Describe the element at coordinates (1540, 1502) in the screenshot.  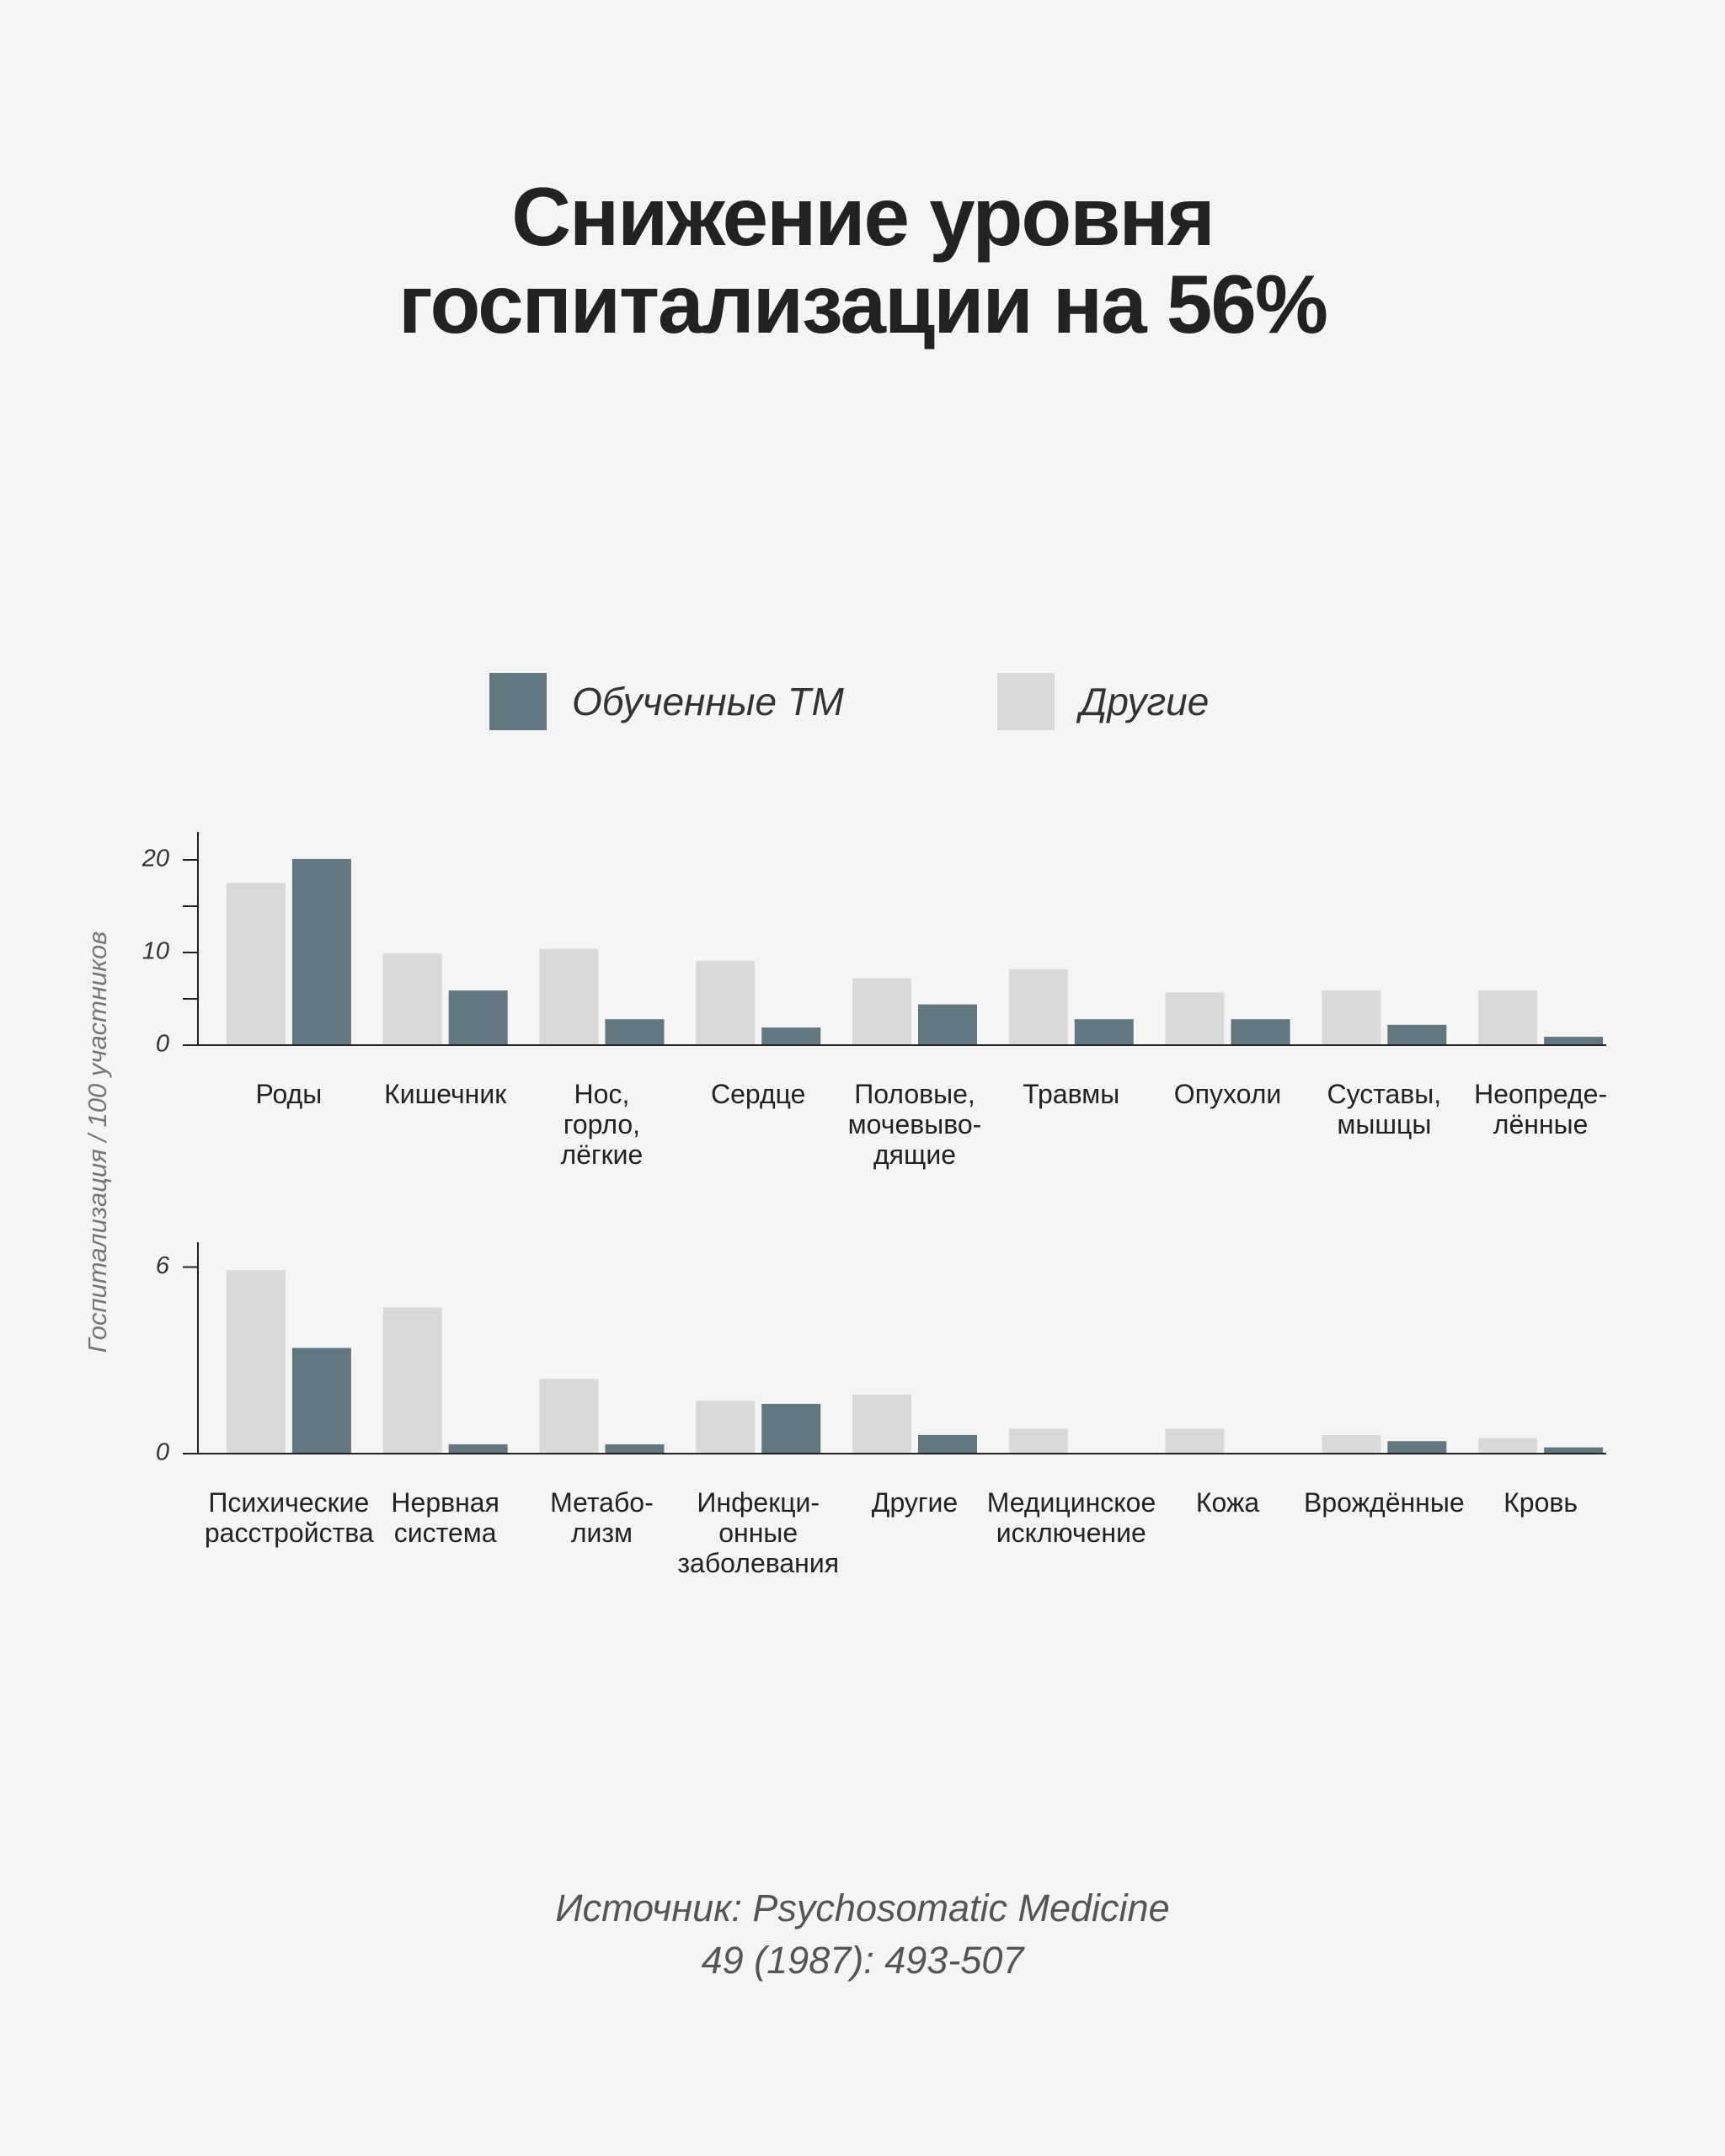
I see `x-tick-label: Кровь` at that location.